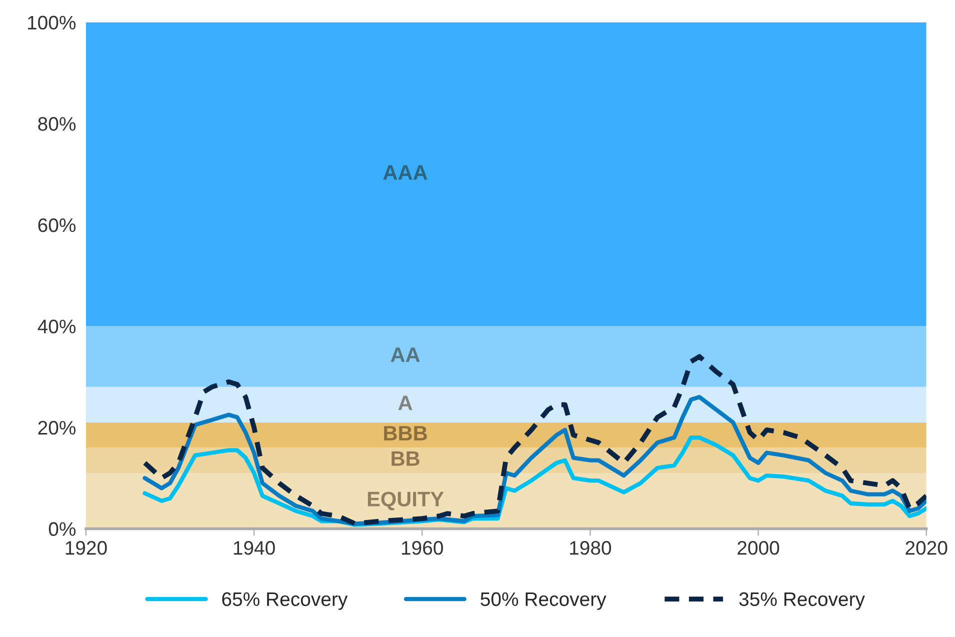 The width and height of the screenshot is (955, 637). Describe the element at coordinates (57, 327) in the screenshot. I see `y-tick-label: 40%` at that location.